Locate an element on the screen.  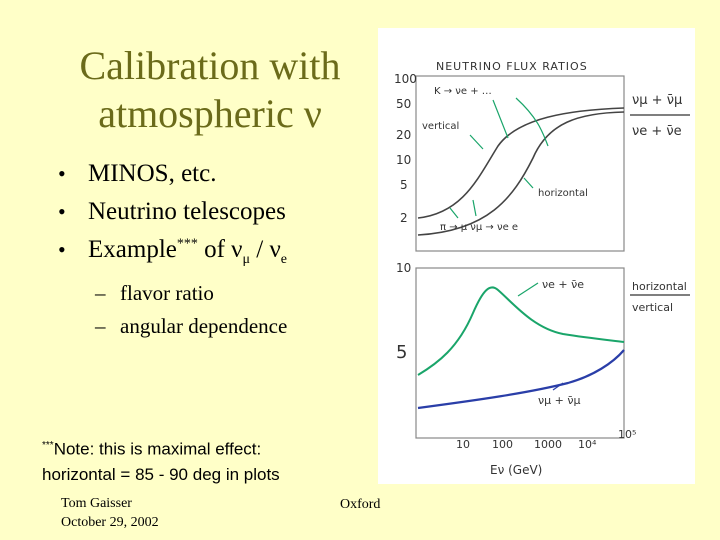
nue-ratio-curve is located at coordinates (521, 331).